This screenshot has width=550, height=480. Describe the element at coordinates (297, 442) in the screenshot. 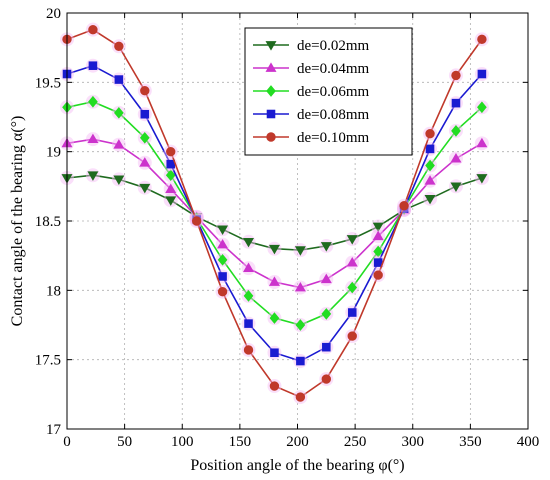

I see `x-tick-label: 200` at that location.